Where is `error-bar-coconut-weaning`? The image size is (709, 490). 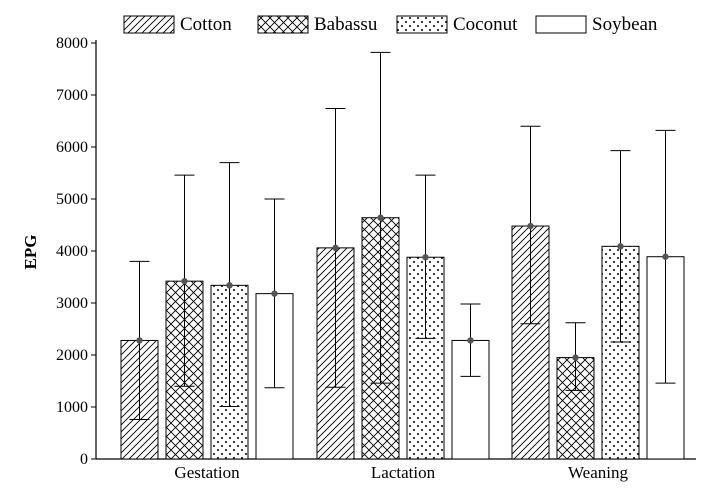 error-bar-coconut-weaning is located at coordinates (620, 246).